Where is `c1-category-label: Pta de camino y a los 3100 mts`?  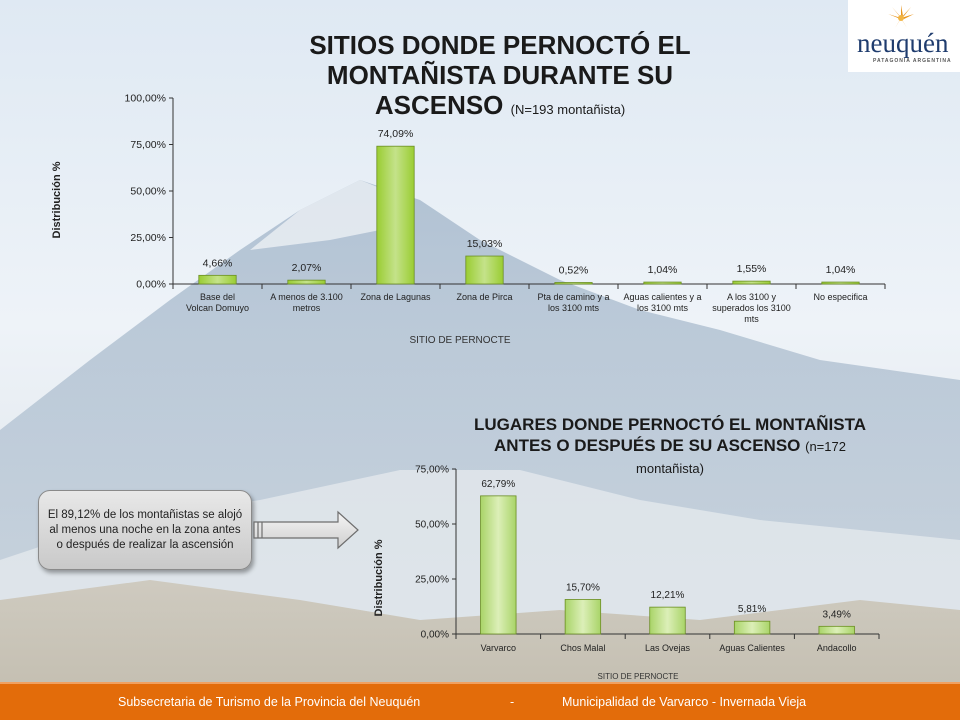
c1-category-label: Pta de camino y a los 3100 mts is located at coordinates (573, 302).